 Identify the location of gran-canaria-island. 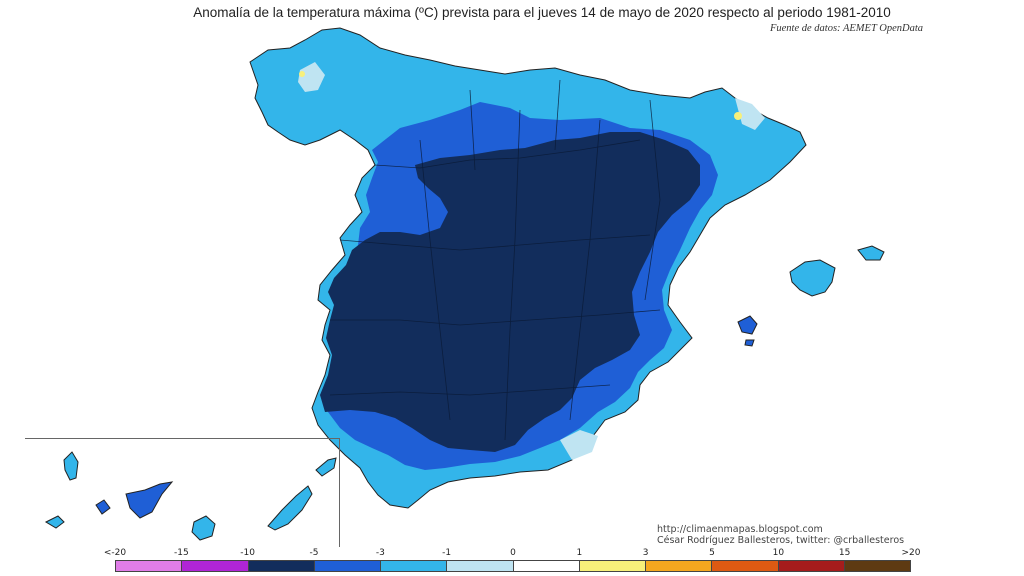
(203, 528).